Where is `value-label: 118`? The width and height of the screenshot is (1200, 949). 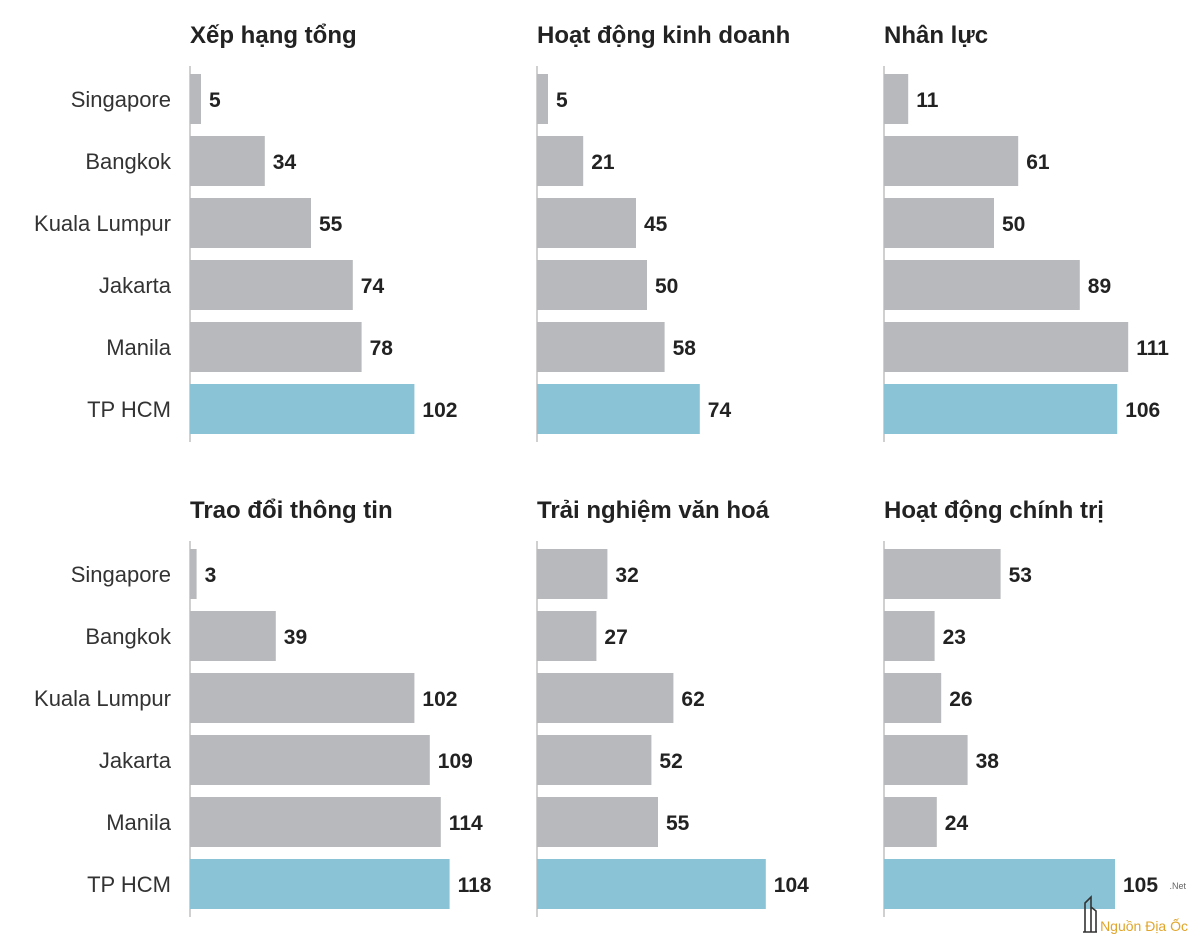 value-label: 118 is located at coordinates (475, 885).